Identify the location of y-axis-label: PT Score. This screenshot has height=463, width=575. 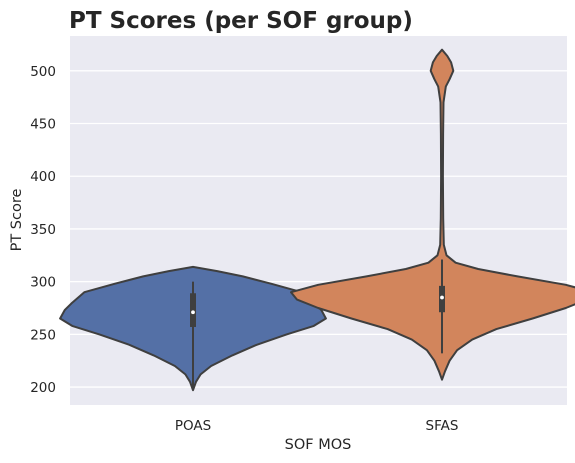
(17, 220).